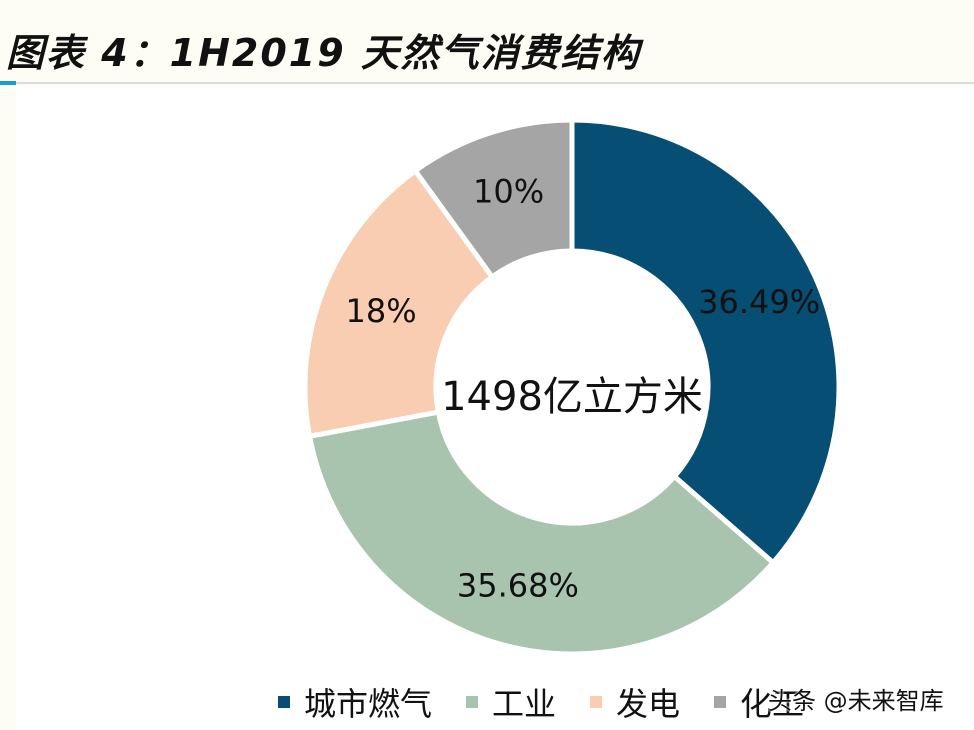  Describe the element at coordinates (720, 702) in the screenshot. I see `legend-swatch-chemical` at that location.